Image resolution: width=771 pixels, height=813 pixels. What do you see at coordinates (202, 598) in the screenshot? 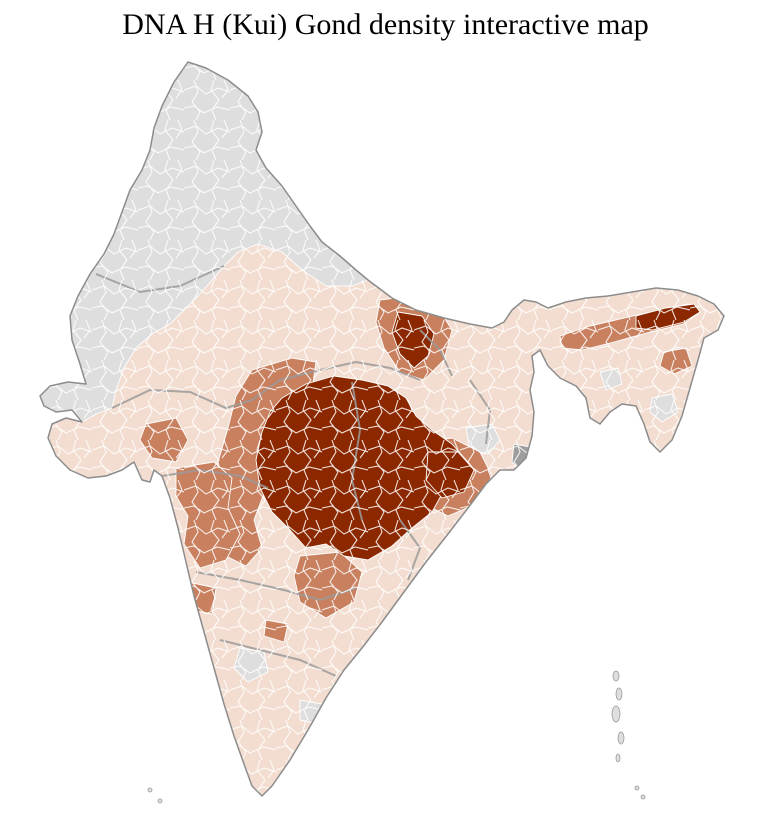
I see `region-medium-south-maharashtra` at bounding box center [202, 598].